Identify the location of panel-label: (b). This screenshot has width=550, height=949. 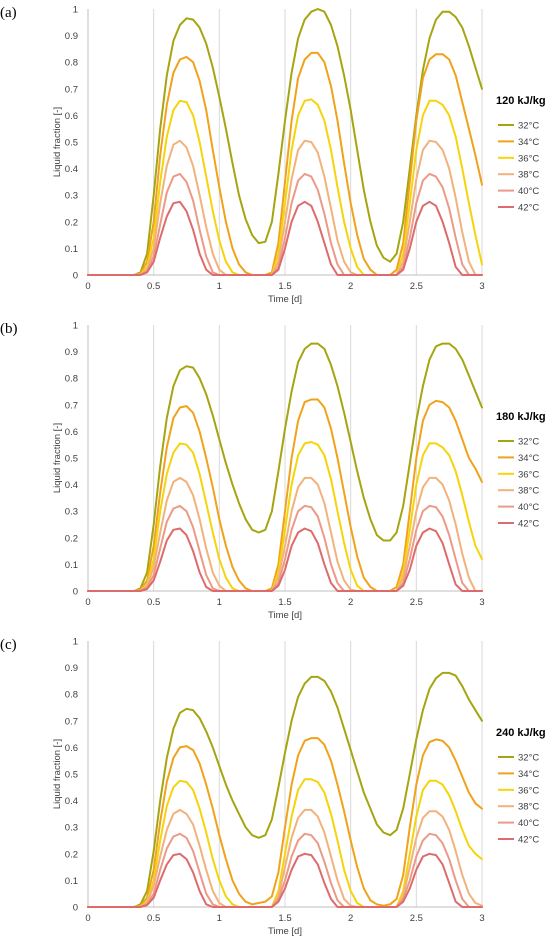
(9, 329).